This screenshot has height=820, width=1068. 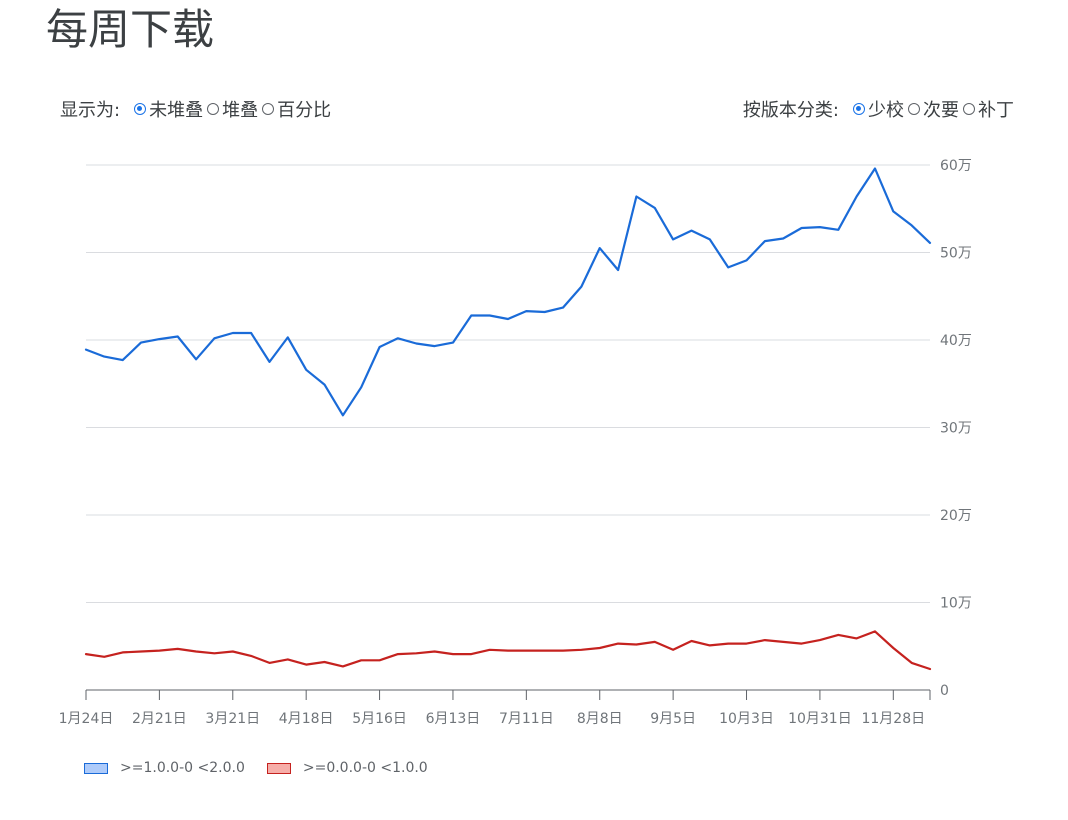 I want to click on x-tick-label: 1月24日, so click(x=86, y=719).